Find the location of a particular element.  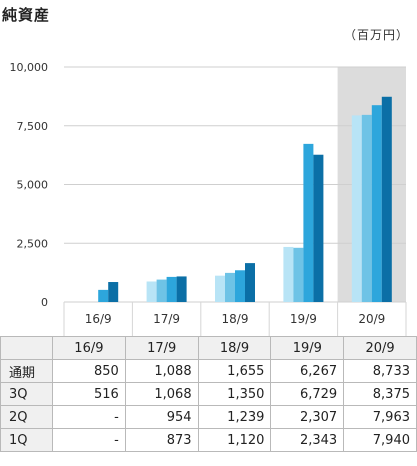

bar-通期-20/9 is located at coordinates (386, 199).